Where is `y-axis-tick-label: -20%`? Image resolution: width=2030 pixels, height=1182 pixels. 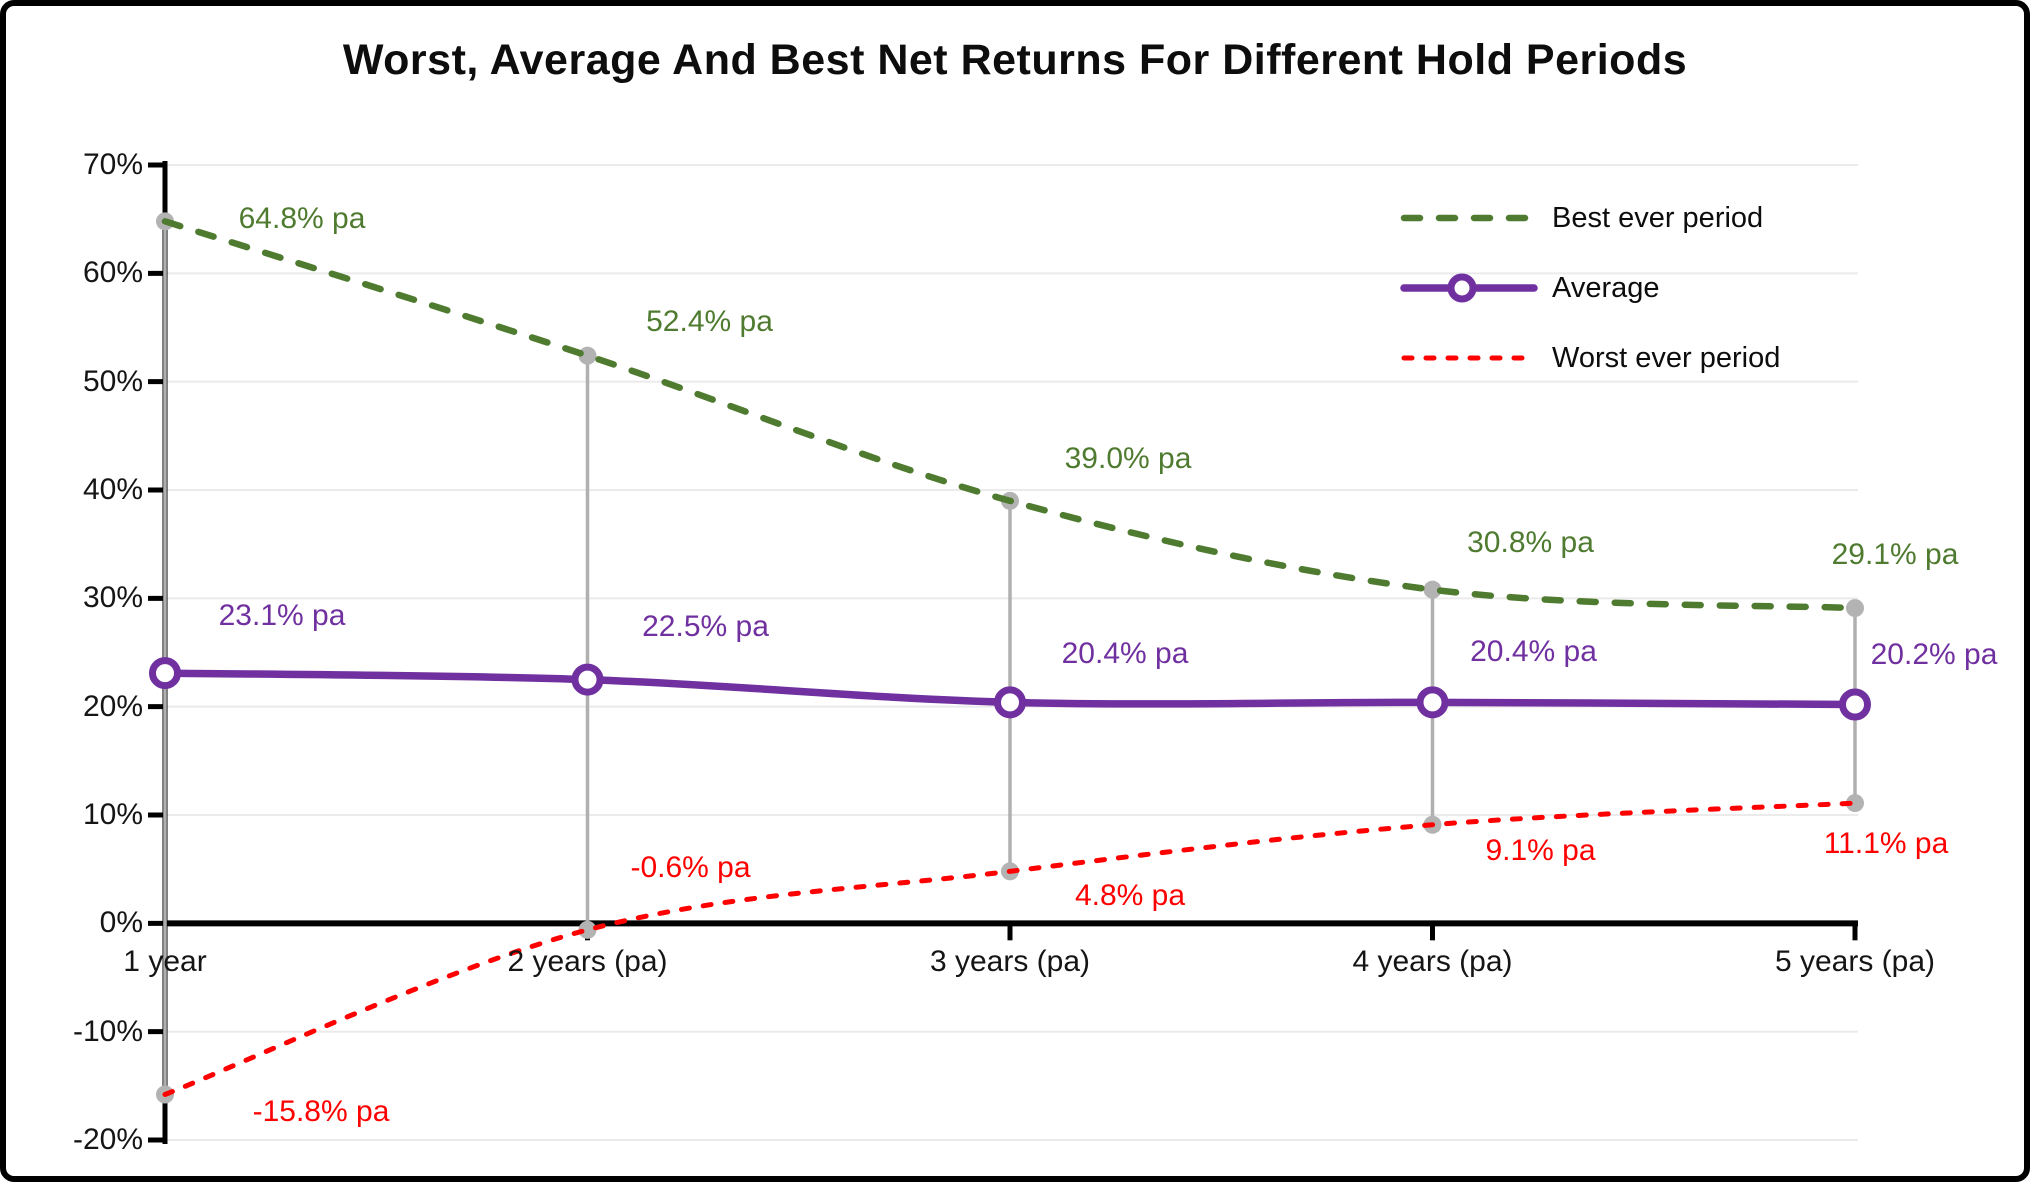
y-axis-tick-label: -20% is located at coordinates (107, 1139).